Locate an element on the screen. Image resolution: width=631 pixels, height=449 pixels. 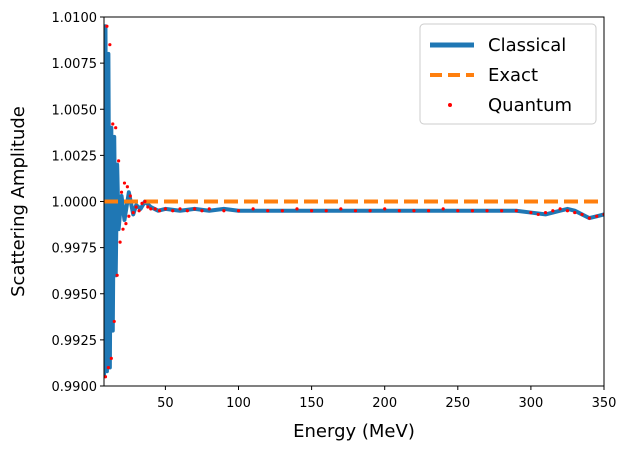
legend: Classical Exact Quantum is located at coordinates (508, 74).